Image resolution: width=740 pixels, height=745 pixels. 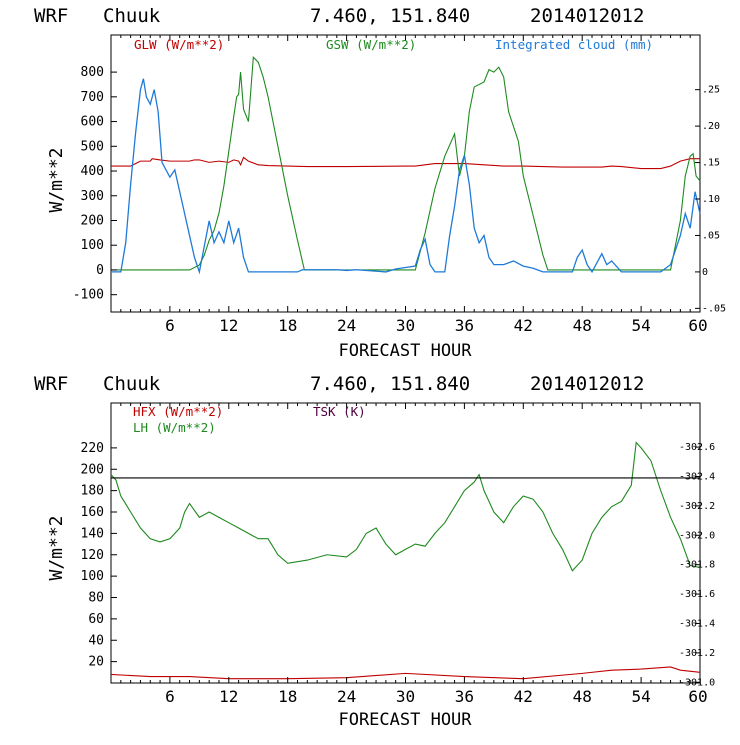 I want to click on y2-tick-label: -302.2, so click(x=697, y=506).